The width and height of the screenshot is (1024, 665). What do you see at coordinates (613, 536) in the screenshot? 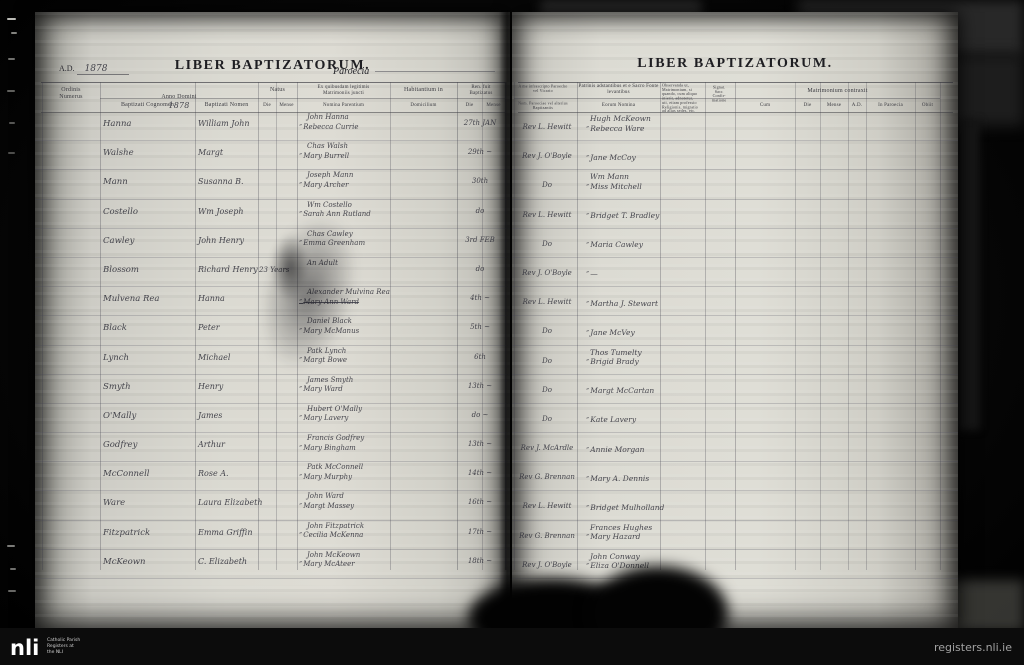
I see `sponsor-name: Mary Hazard` at bounding box center [613, 536].